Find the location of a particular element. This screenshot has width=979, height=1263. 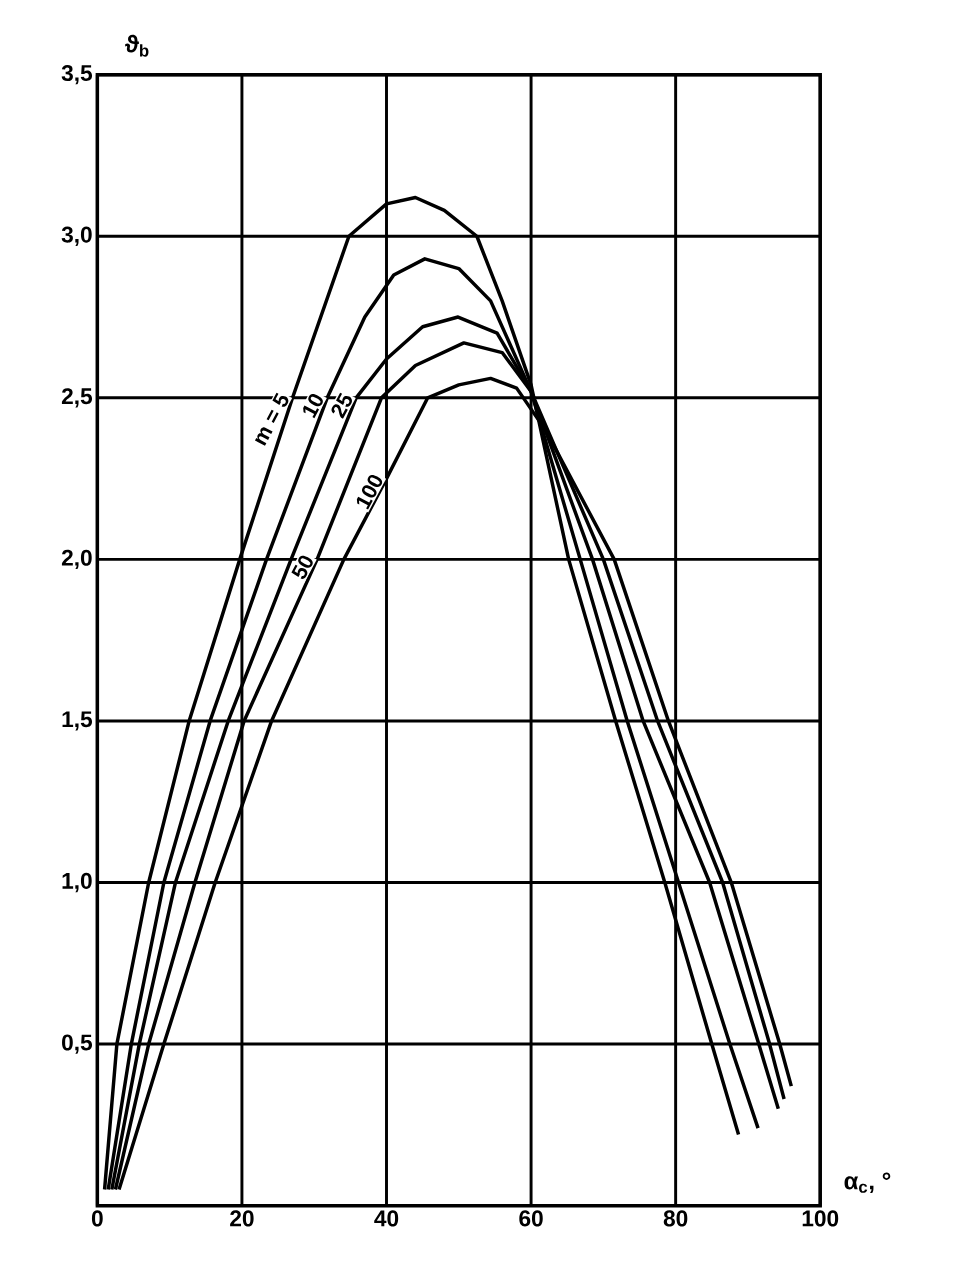

y-tick-label: 3,5 is located at coordinates (77, 75).